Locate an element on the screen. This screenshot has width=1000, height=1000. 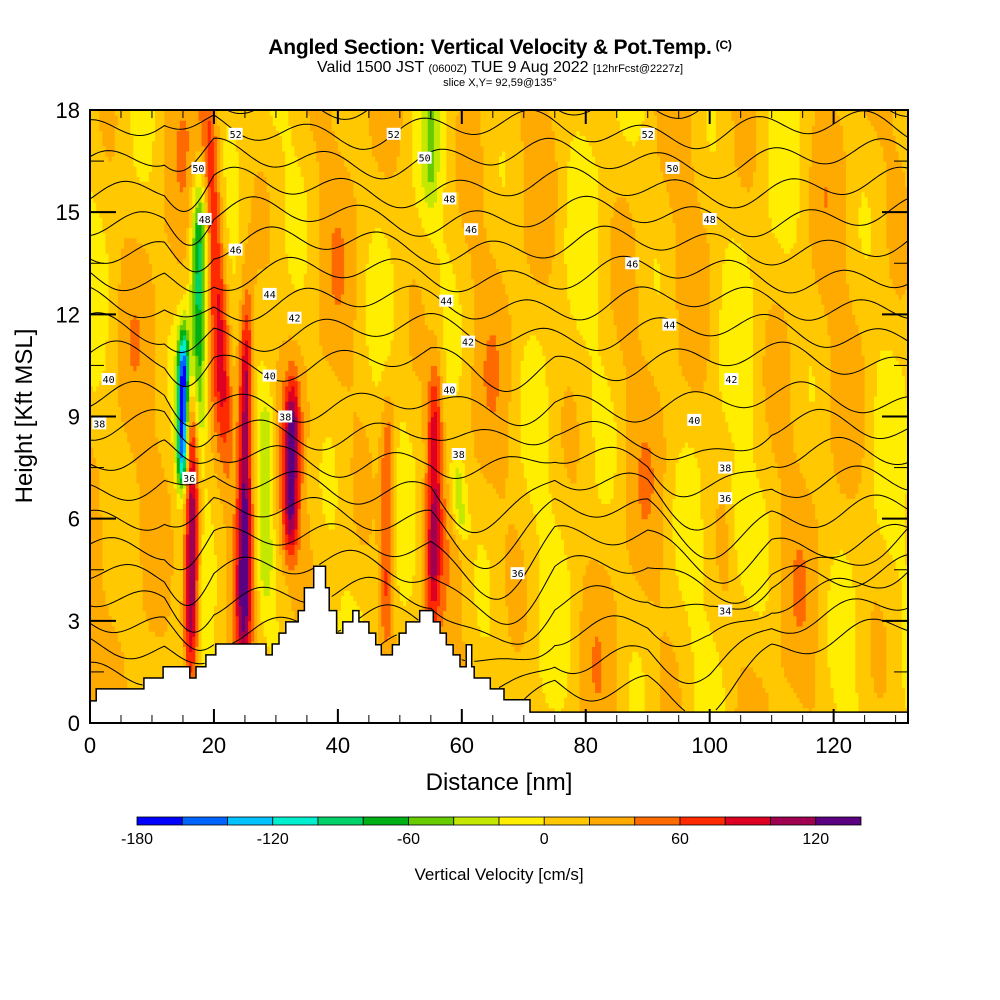
terrain-profile is located at coordinates (499, 644).